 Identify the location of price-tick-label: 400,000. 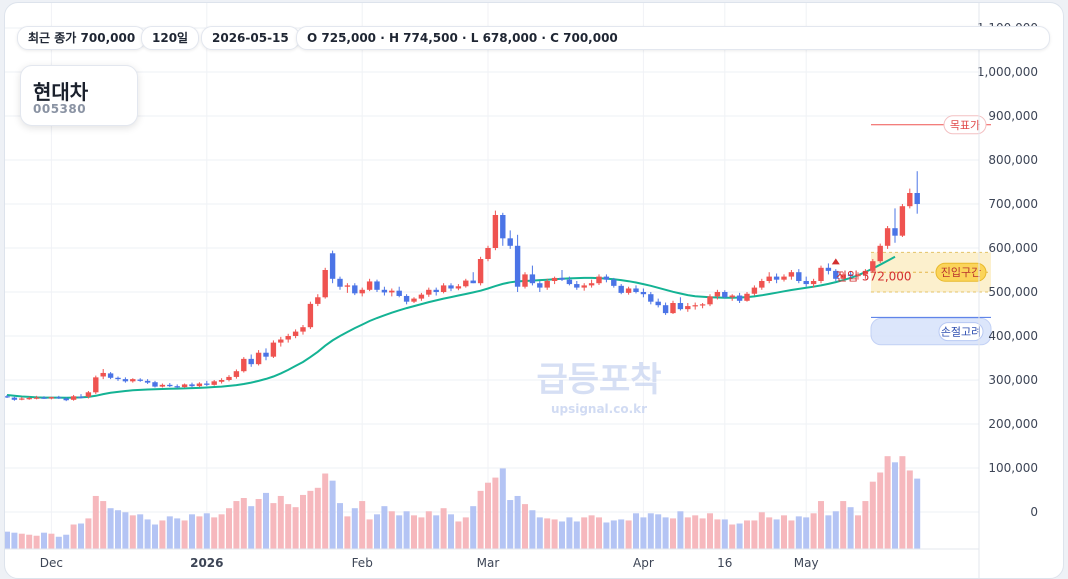
(1013, 336).